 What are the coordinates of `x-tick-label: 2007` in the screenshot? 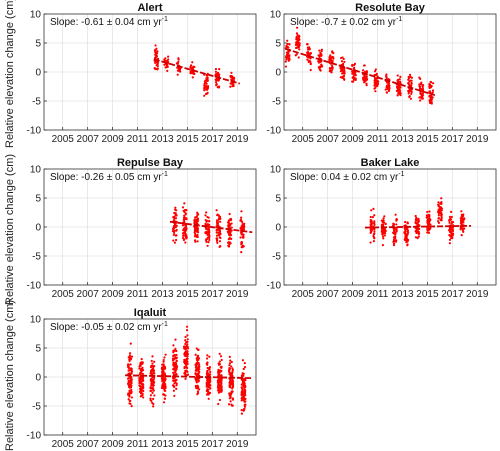 It's located at (328, 139).